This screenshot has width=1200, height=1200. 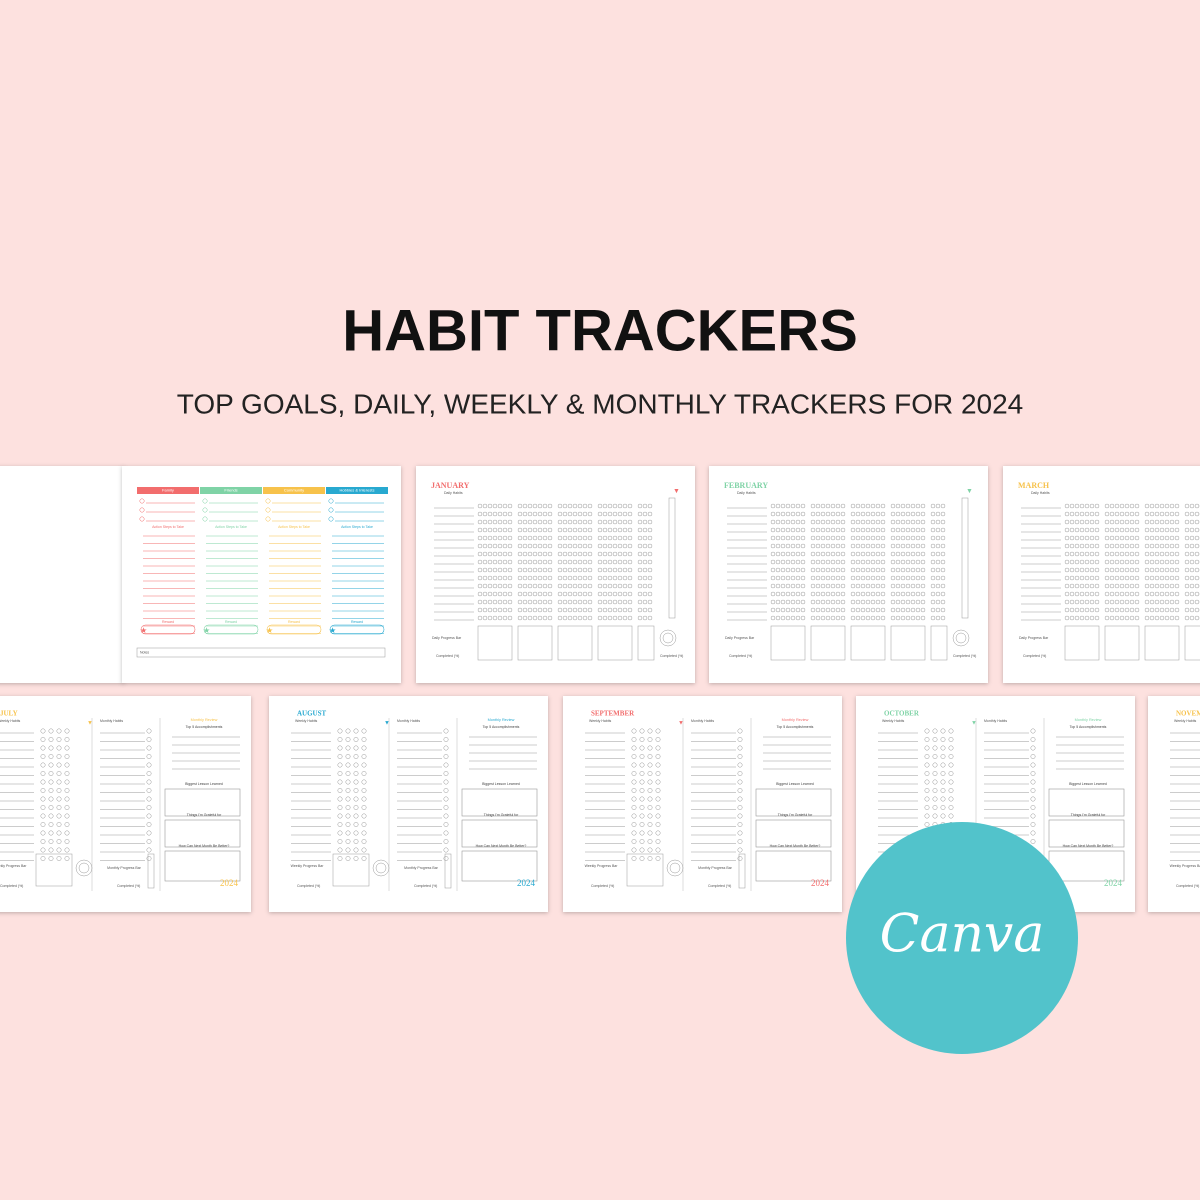 I want to click on weekly-label: Weekly Habits, so click(x=893, y=721).